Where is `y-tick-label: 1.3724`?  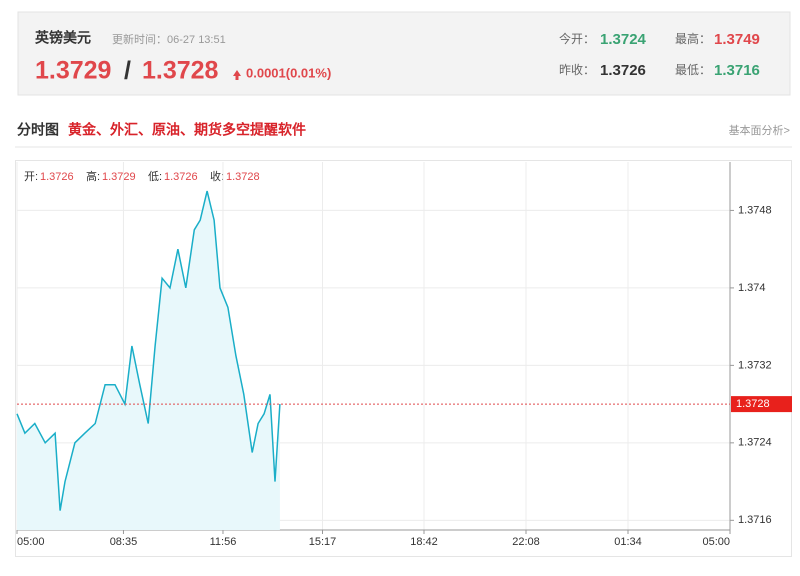
y-tick-label: 1.3724 is located at coordinates (755, 443).